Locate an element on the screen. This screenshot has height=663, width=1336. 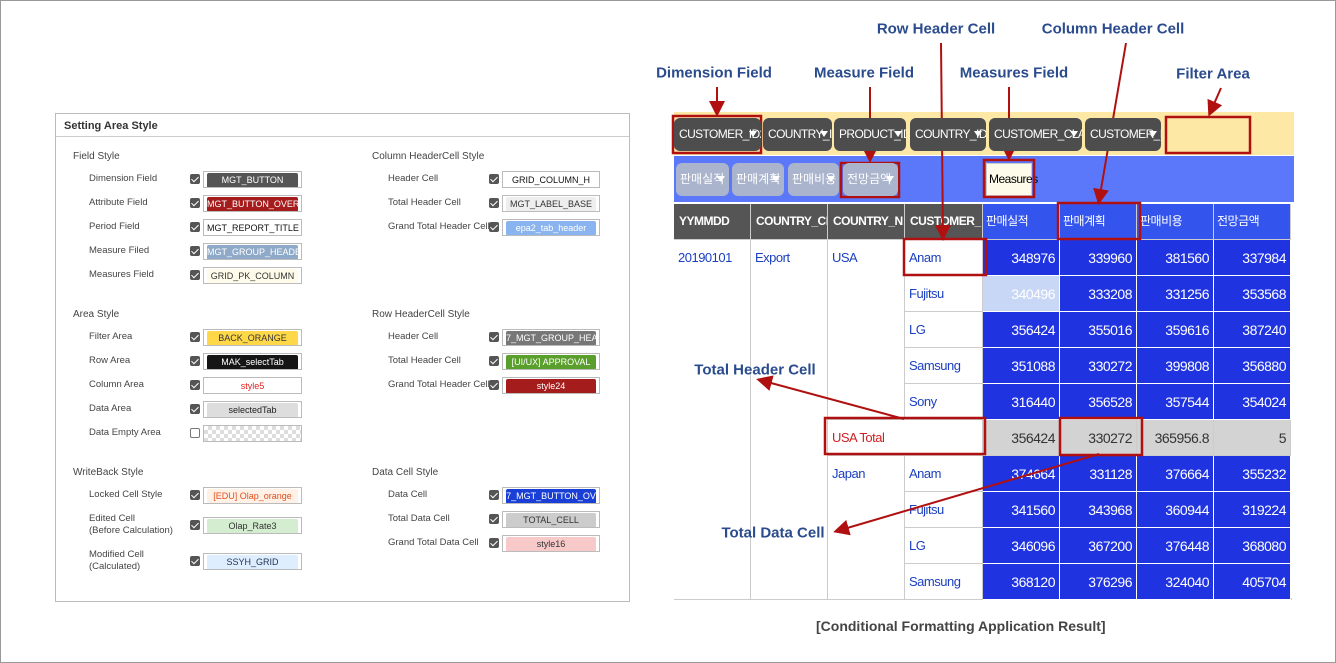
data-cell: 376448 is located at coordinates (1175, 546).